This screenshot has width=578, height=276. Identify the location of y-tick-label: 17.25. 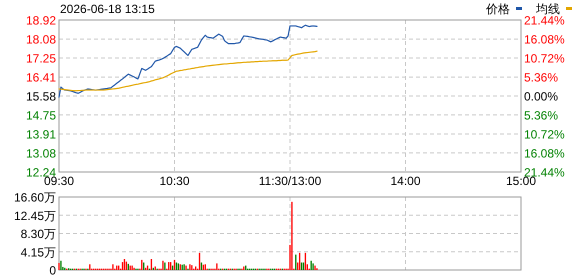
(41, 59).